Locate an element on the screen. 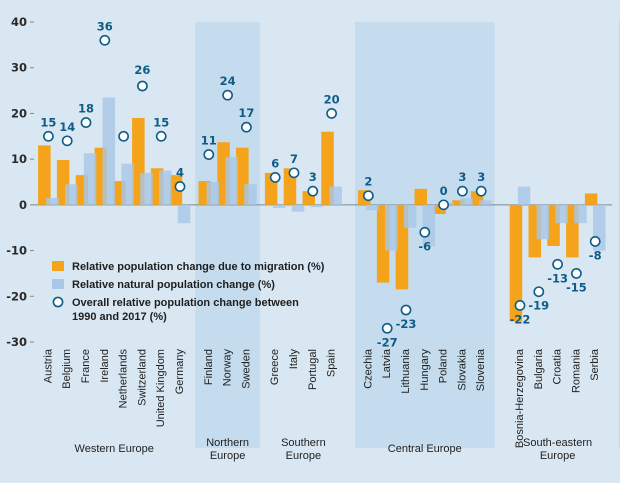 This screenshot has width=620, height=483. region-label-0-line-0: Western Europe is located at coordinates (114, 449).